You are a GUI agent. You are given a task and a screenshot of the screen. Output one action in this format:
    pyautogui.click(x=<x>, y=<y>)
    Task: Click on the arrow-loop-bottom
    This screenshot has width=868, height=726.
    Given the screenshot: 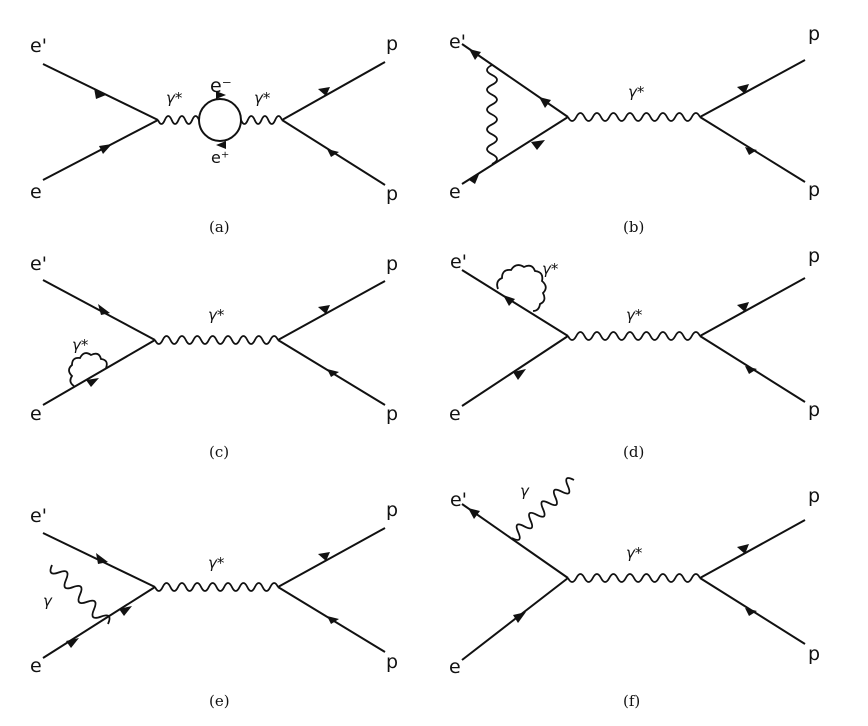 What is the action you would take?
    pyautogui.click(x=221, y=145)
    